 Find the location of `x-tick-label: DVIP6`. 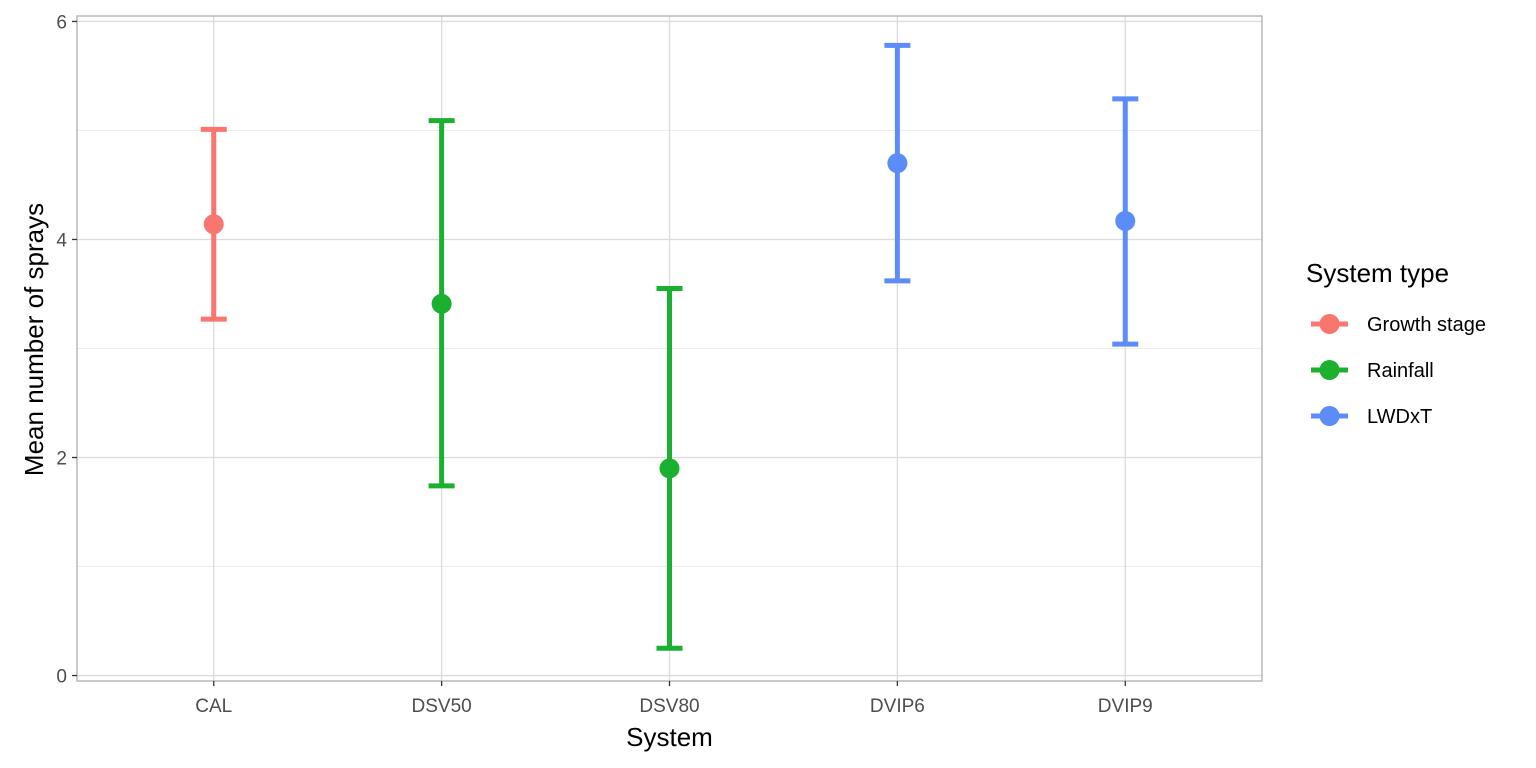

x-tick-label: DVIP6 is located at coordinates (897, 706).